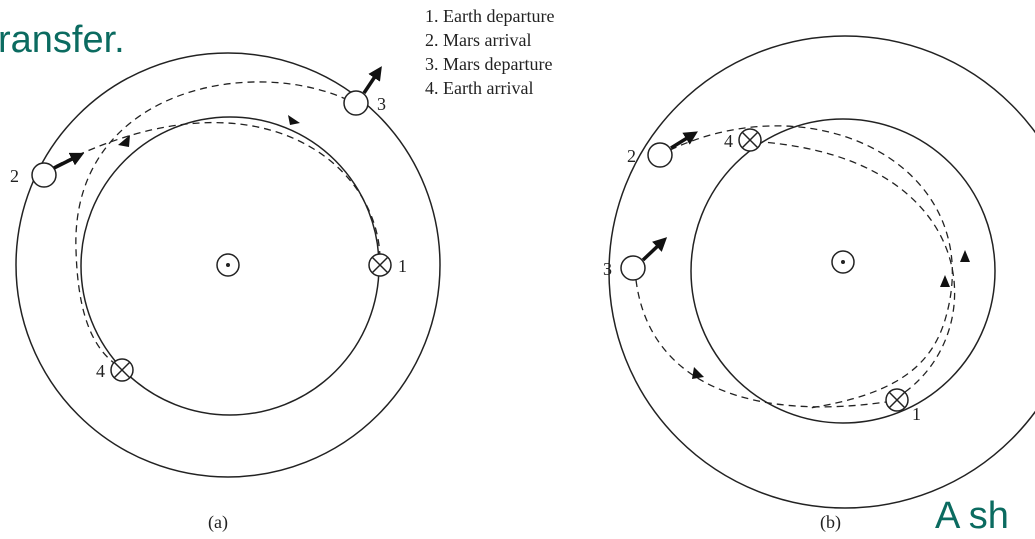 The width and height of the screenshot is (1035, 539). Describe the element at coordinates (830, 522) in the screenshot. I see `caption: (b)` at that location.